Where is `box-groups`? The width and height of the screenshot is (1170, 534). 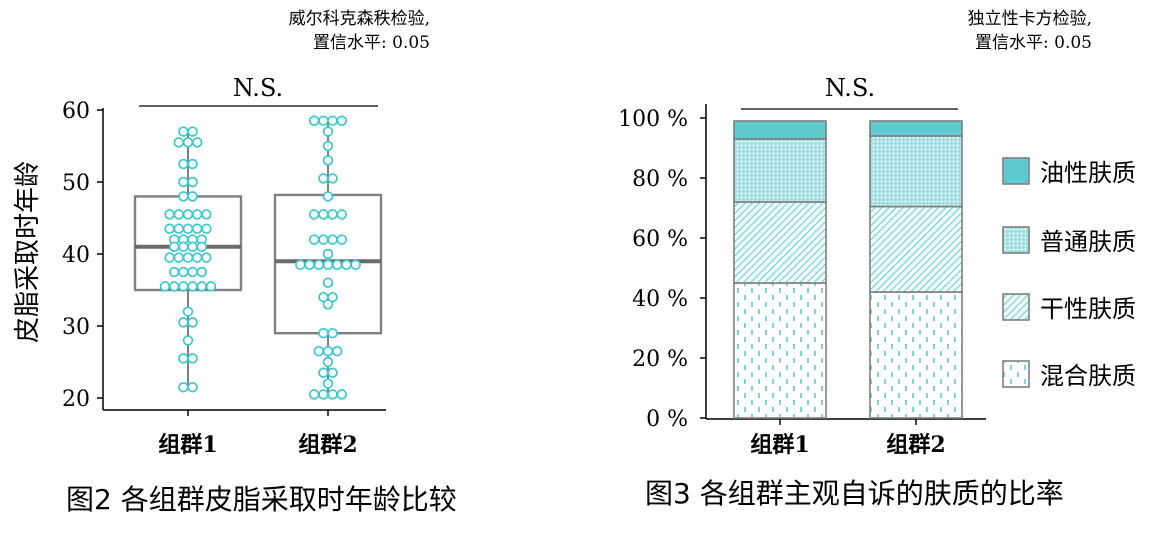 box-groups is located at coordinates (258, 257).